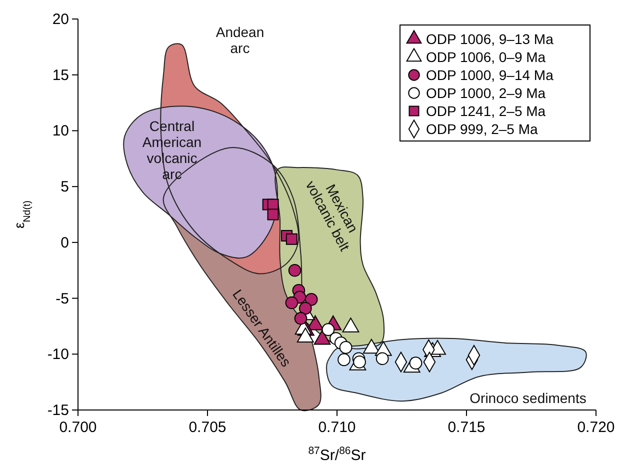 This screenshot has height=470, width=622. What do you see at coordinates (490, 39) in the screenshot?
I see `legend-label: ODP 1006, 9–13 Ma` at bounding box center [490, 39].